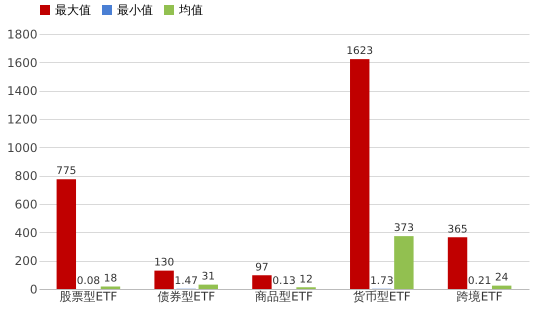 The image size is (550, 329). Describe the element at coordinates (479, 297) in the screenshot. I see `x-tick-label: 跨境ETF` at that location.